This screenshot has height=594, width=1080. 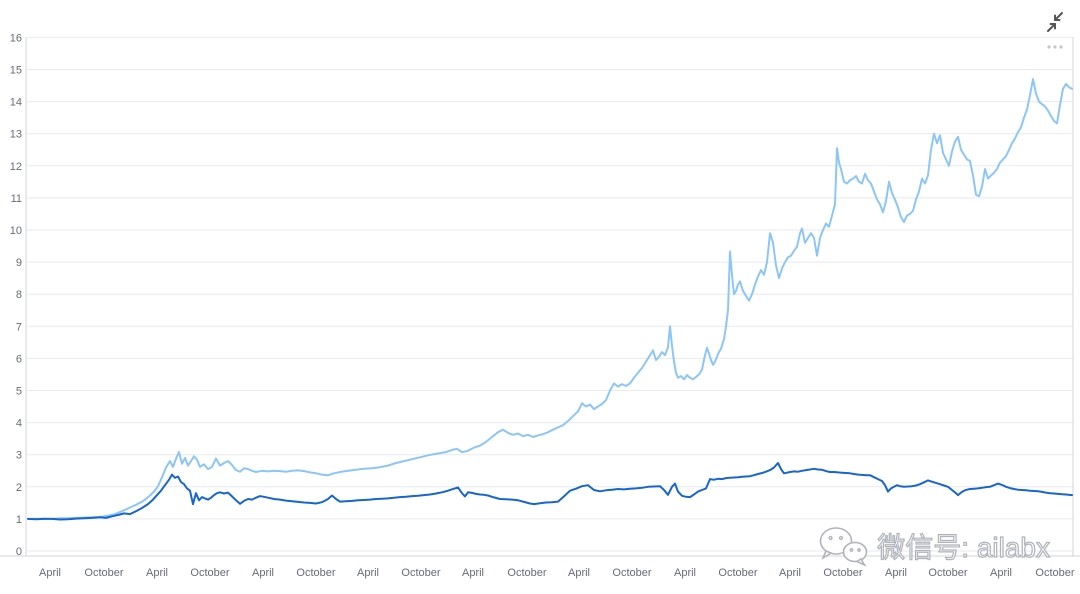 What do you see at coordinates (19, 359) in the screenshot?
I see `y-tick-label: 6` at bounding box center [19, 359].